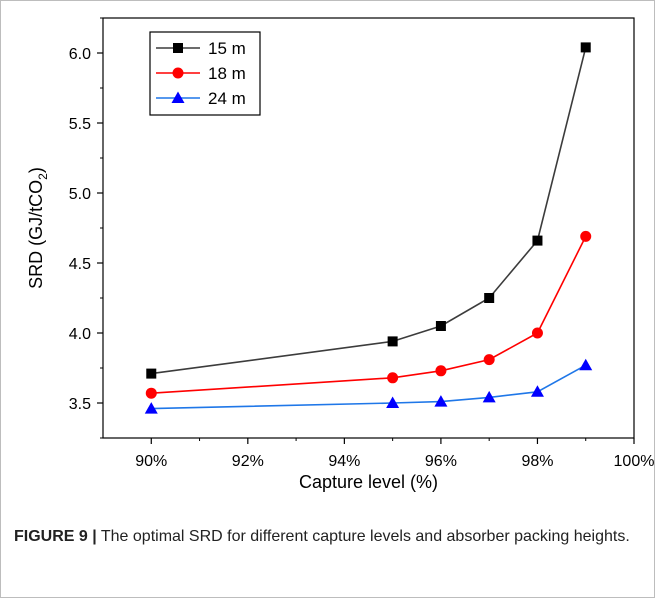 The image size is (655, 598). Describe the element at coordinates (441, 461) in the screenshot. I see `x-tick-label: 96%` at that location.